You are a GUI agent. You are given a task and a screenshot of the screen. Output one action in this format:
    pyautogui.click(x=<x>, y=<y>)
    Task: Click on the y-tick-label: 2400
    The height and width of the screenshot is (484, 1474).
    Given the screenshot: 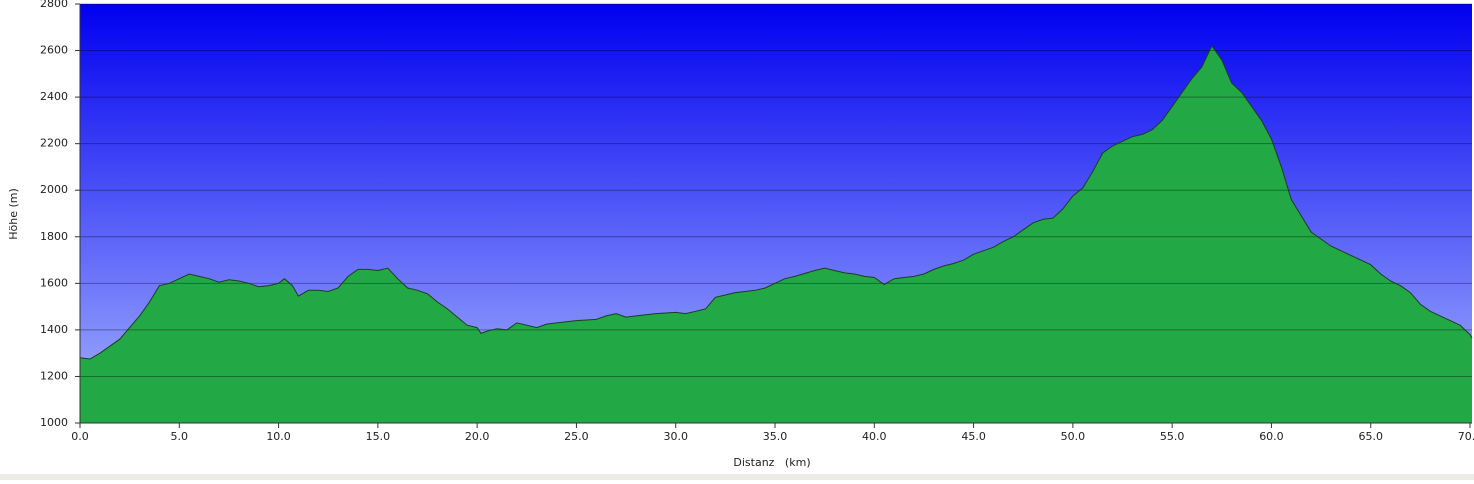 What is the action you would take?
    pyautogui.click(x=54, y=96)
    